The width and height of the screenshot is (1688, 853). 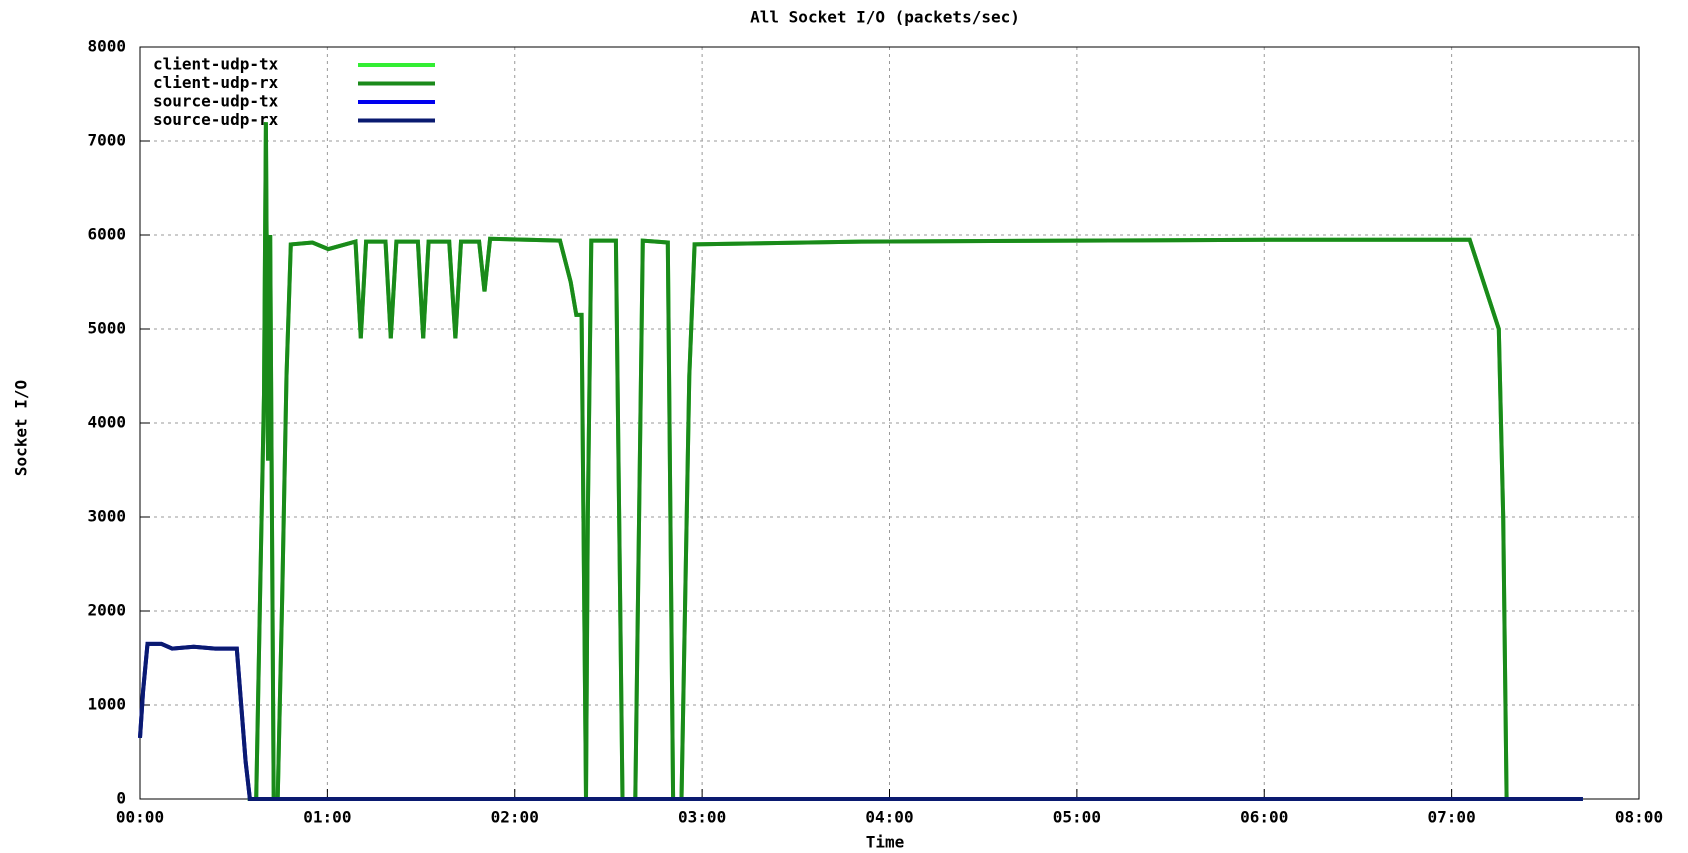 What do you see at coordinates (1639, 817) in the screenshot?
I see `x-tick-label: 08:00` at bounding box center [1639, 817].